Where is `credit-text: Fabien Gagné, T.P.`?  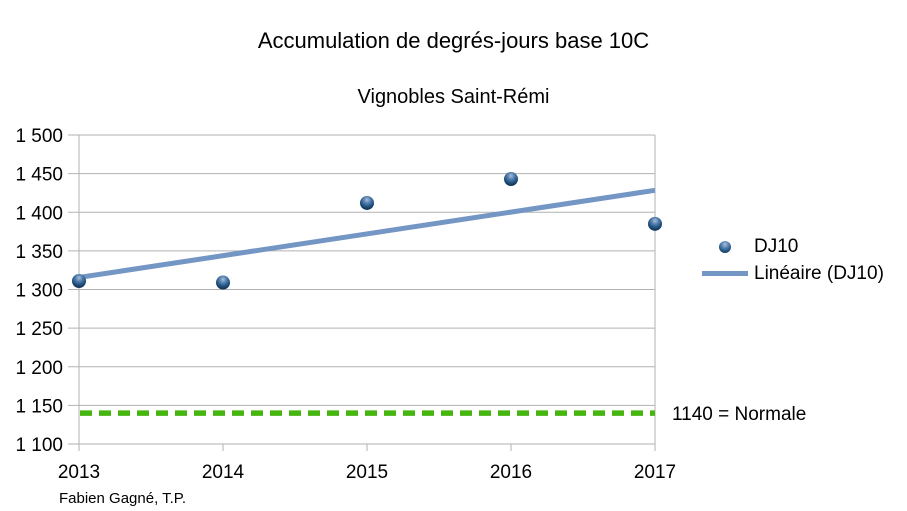
credit-text: Fabien Gagné, T.P. is located at coordinates (123, 498).